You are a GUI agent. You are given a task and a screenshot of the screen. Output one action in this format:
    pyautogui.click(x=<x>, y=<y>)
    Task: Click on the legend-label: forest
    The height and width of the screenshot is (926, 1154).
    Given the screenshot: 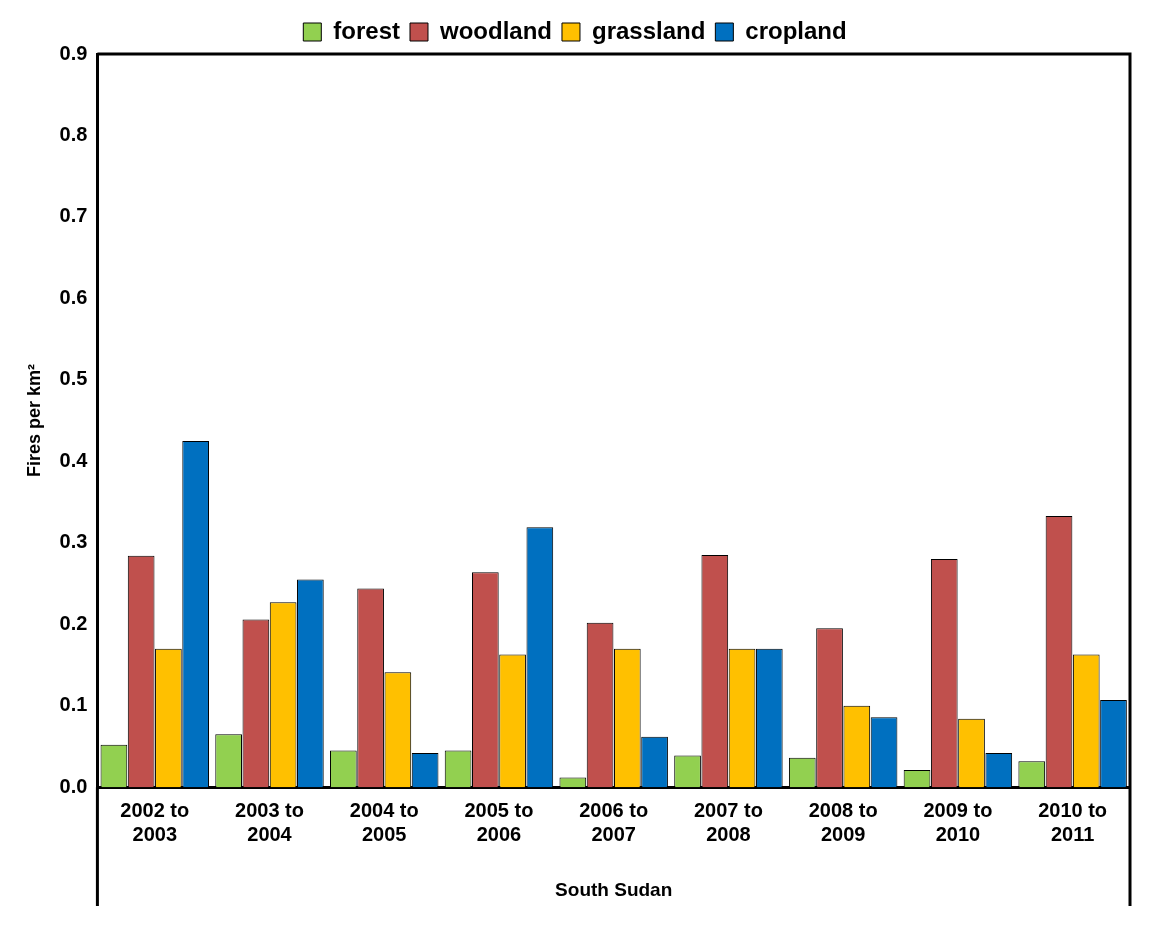 What is the action you would take?
    pyautogui.click(x=366, y=30)
    